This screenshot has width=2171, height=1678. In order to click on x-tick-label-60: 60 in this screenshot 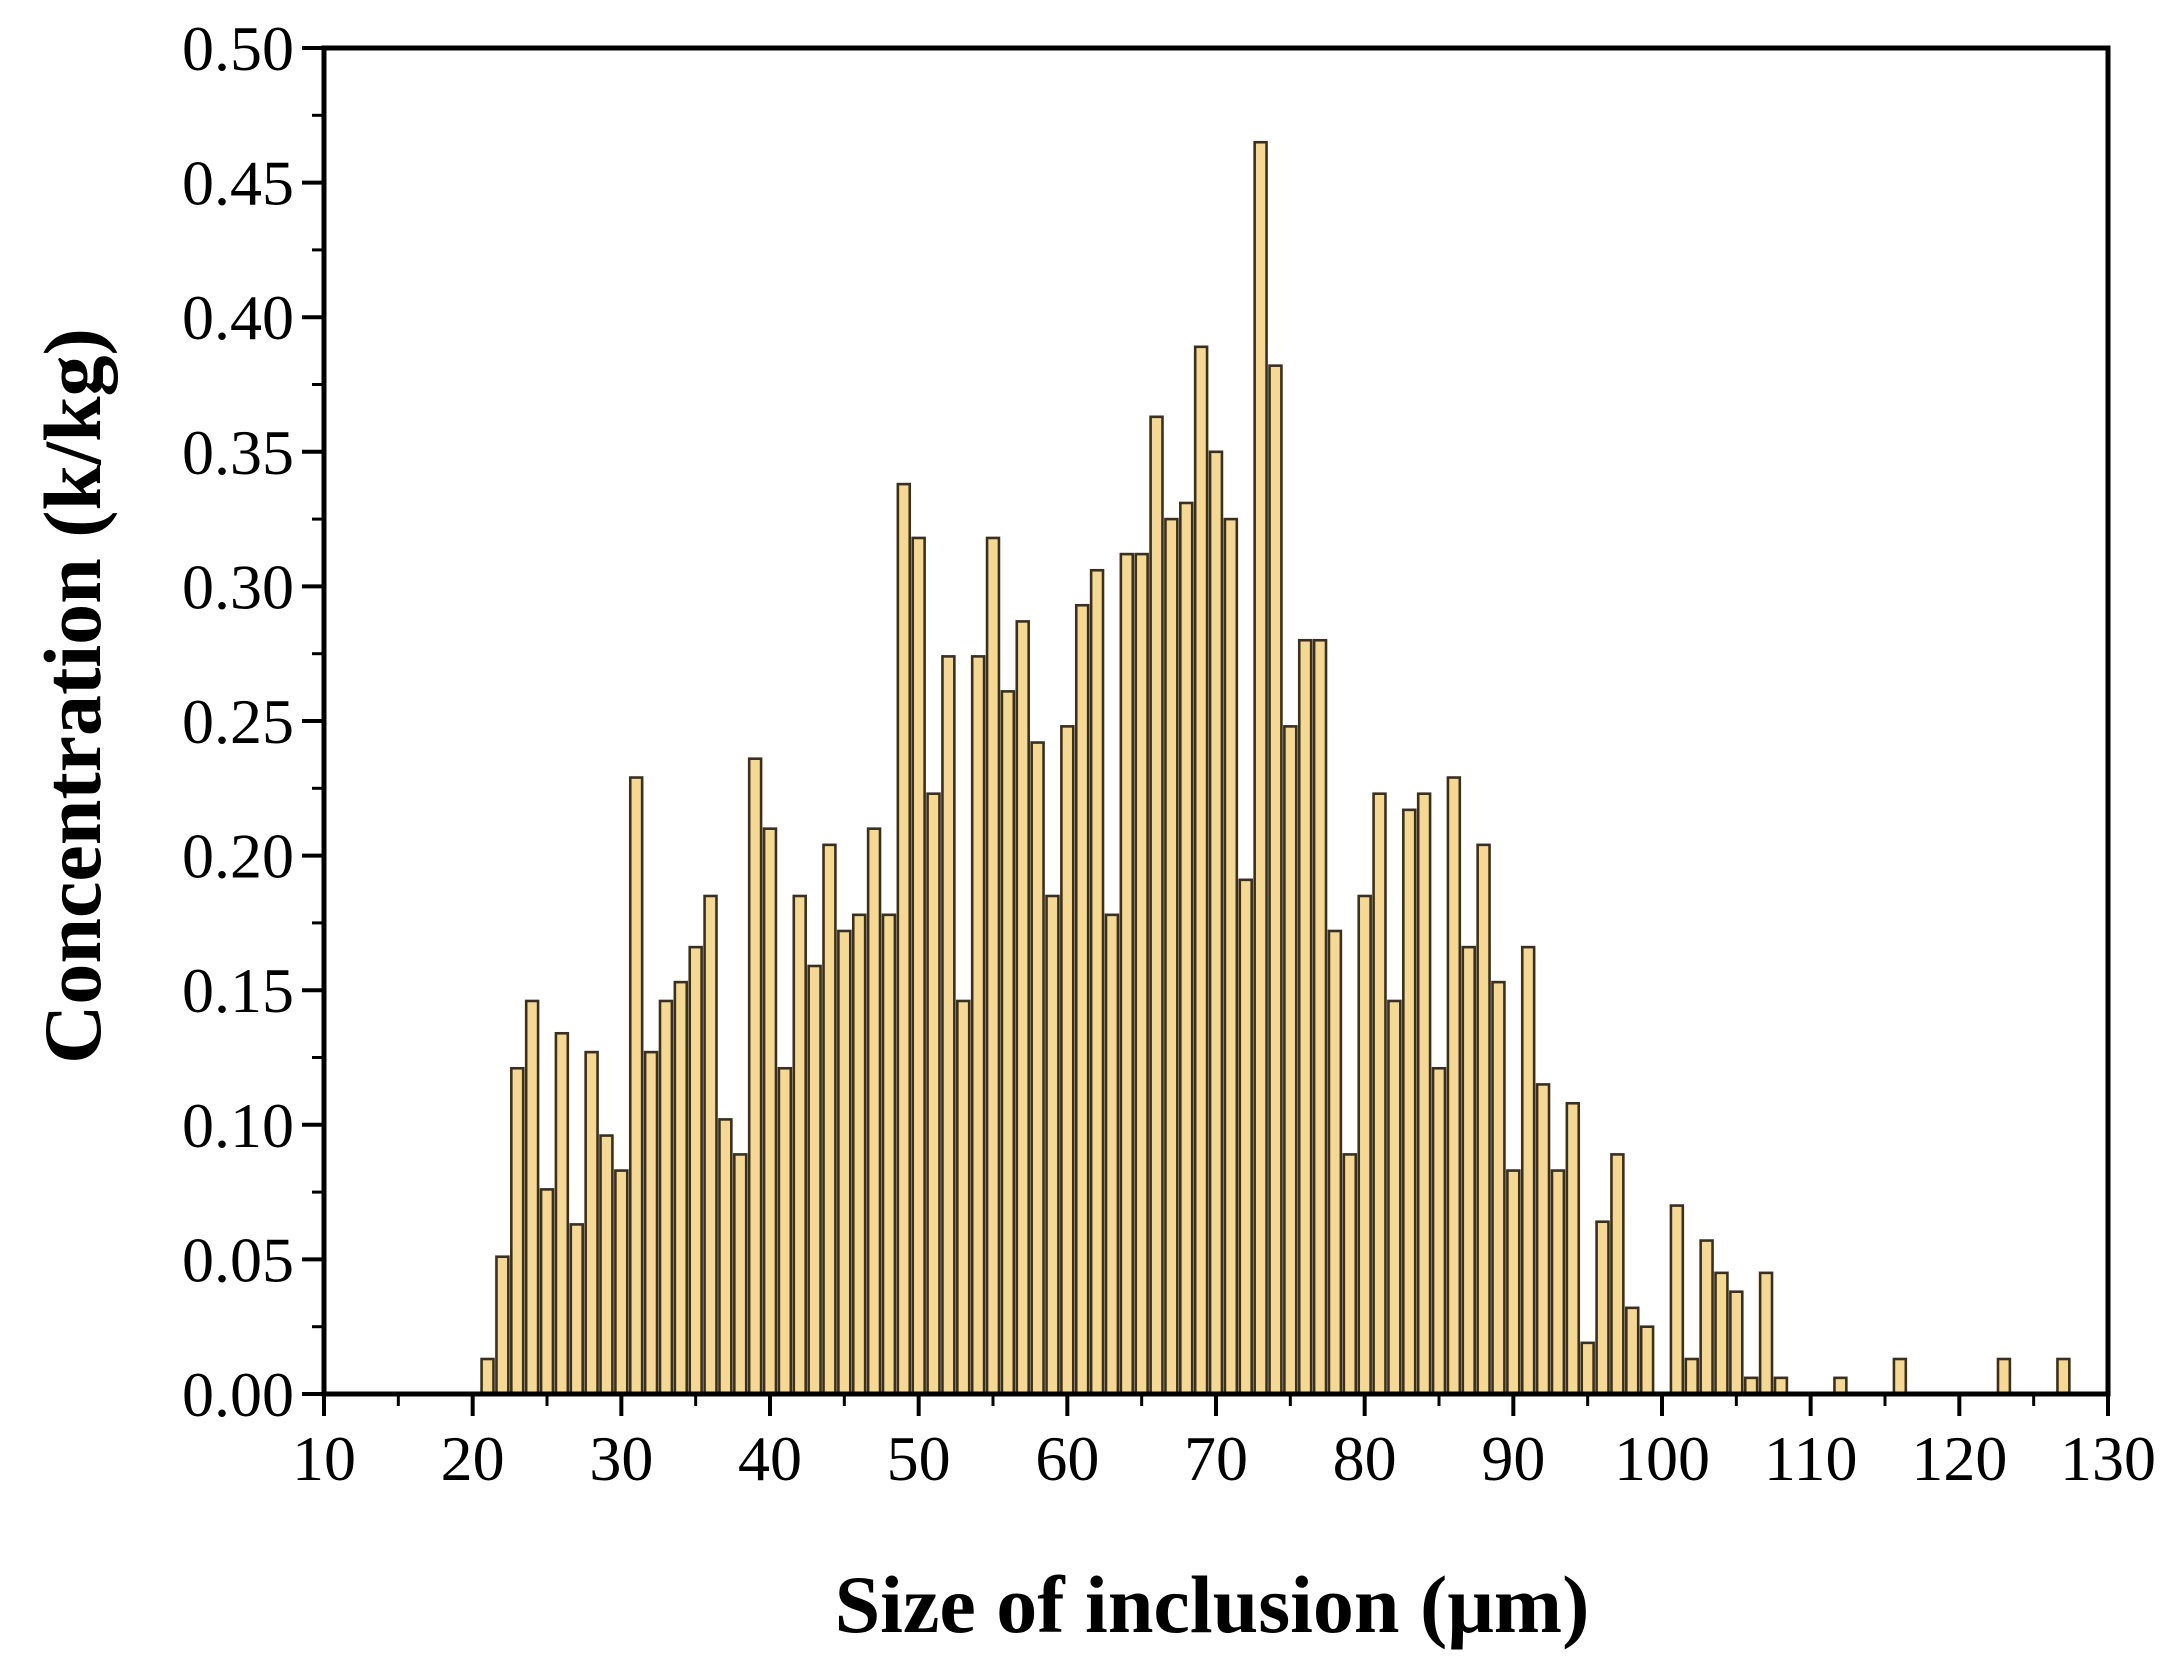, I will do `click(1067, 1458)`.